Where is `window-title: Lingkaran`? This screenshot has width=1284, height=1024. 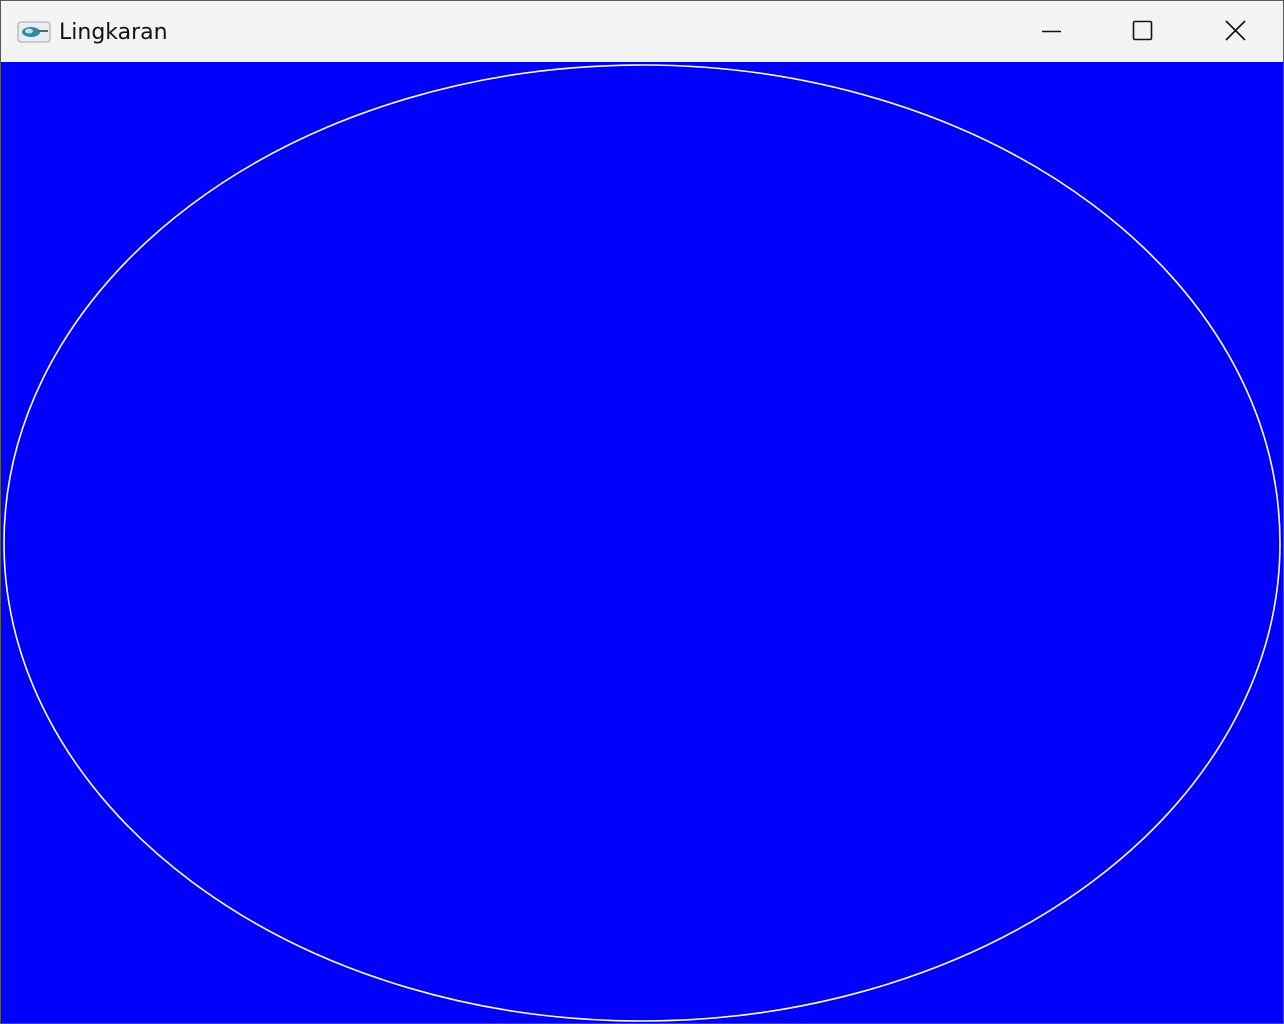 window-title: Lingkaran is located at coordinates (113, 33).